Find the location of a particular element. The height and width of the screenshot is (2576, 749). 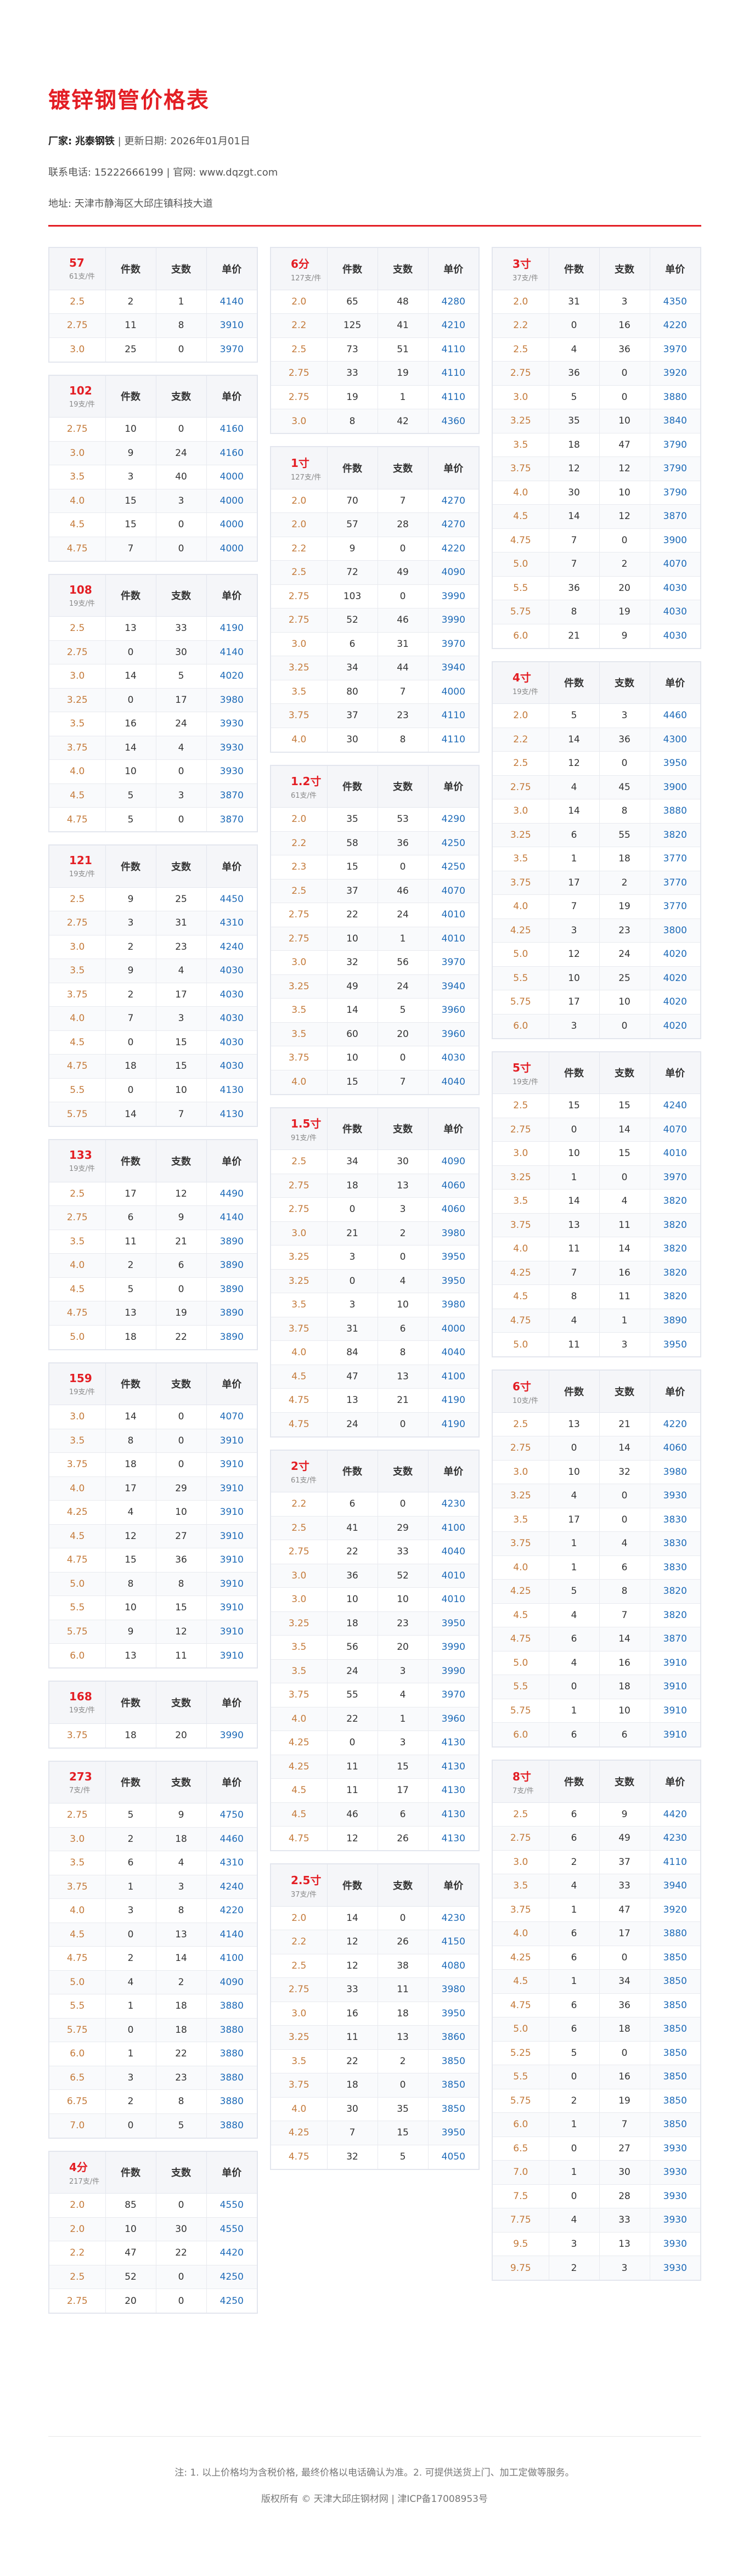

pieces-cell: 13 is located at coordinates (575, 1424).